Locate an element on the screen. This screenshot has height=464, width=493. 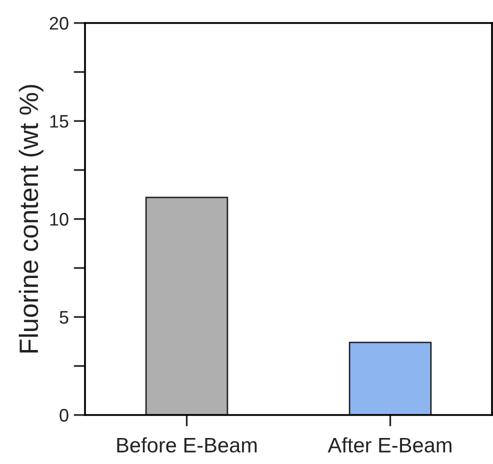
x-tick-label: After E-Beam is located at coordinates (390, 445).